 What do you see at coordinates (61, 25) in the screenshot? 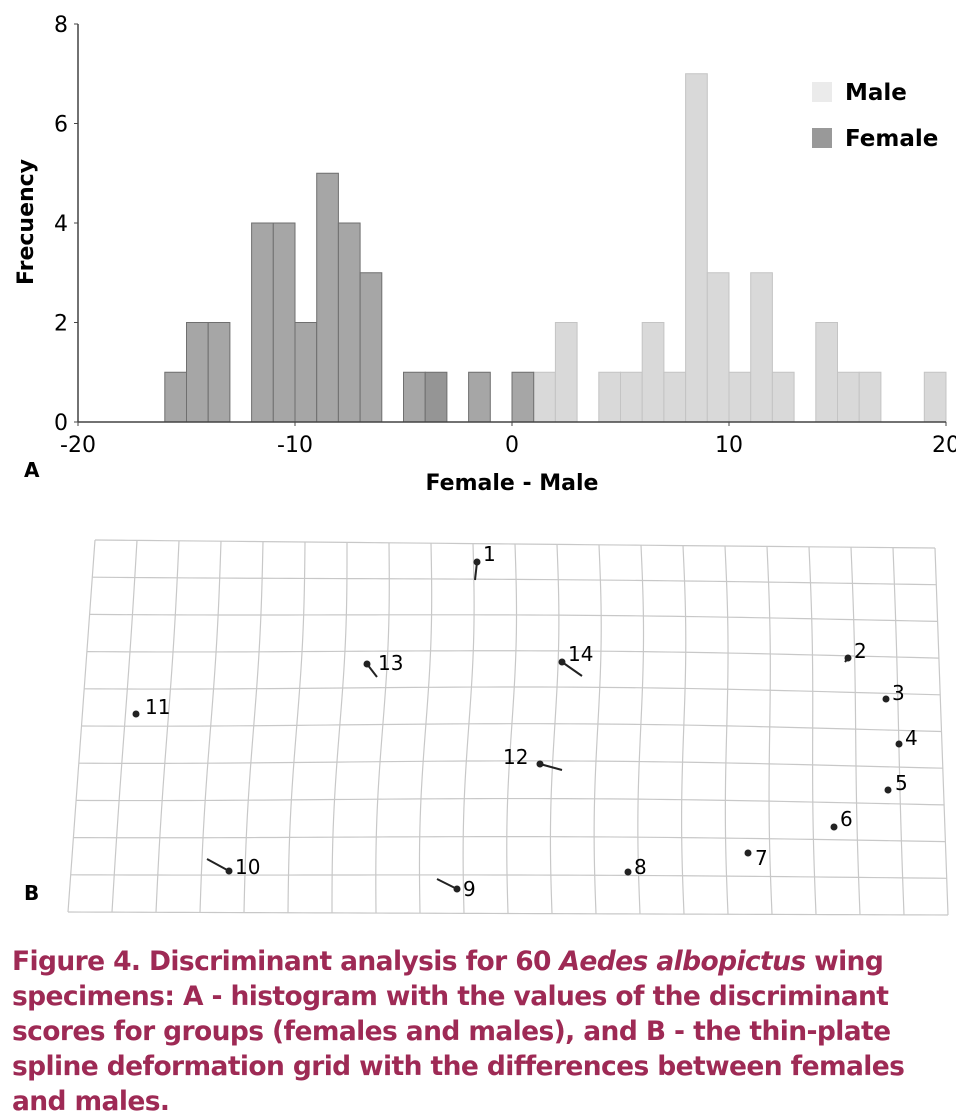
I see `y-tick-label: 8` at bounding box center [61, 25].